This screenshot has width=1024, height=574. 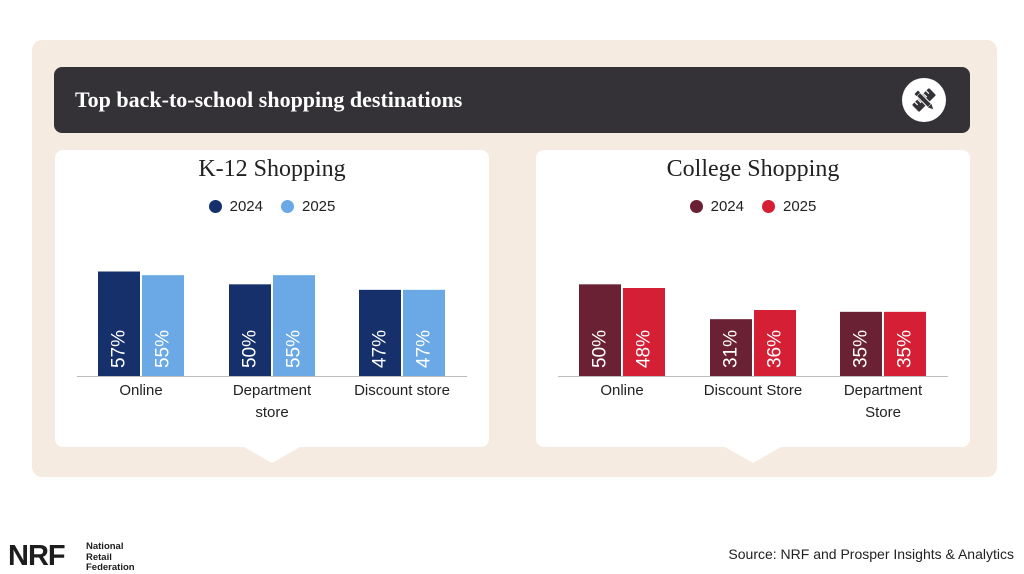 I want to click on category-label: store, so click(x=271, y=412).